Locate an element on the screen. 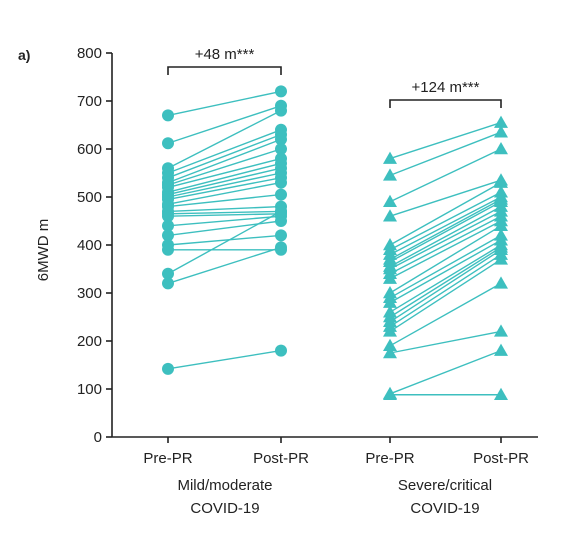 The width and height of the screenshot is (574, 535). y-axis-label: 6MWD m is located at coordinates (43, 250).